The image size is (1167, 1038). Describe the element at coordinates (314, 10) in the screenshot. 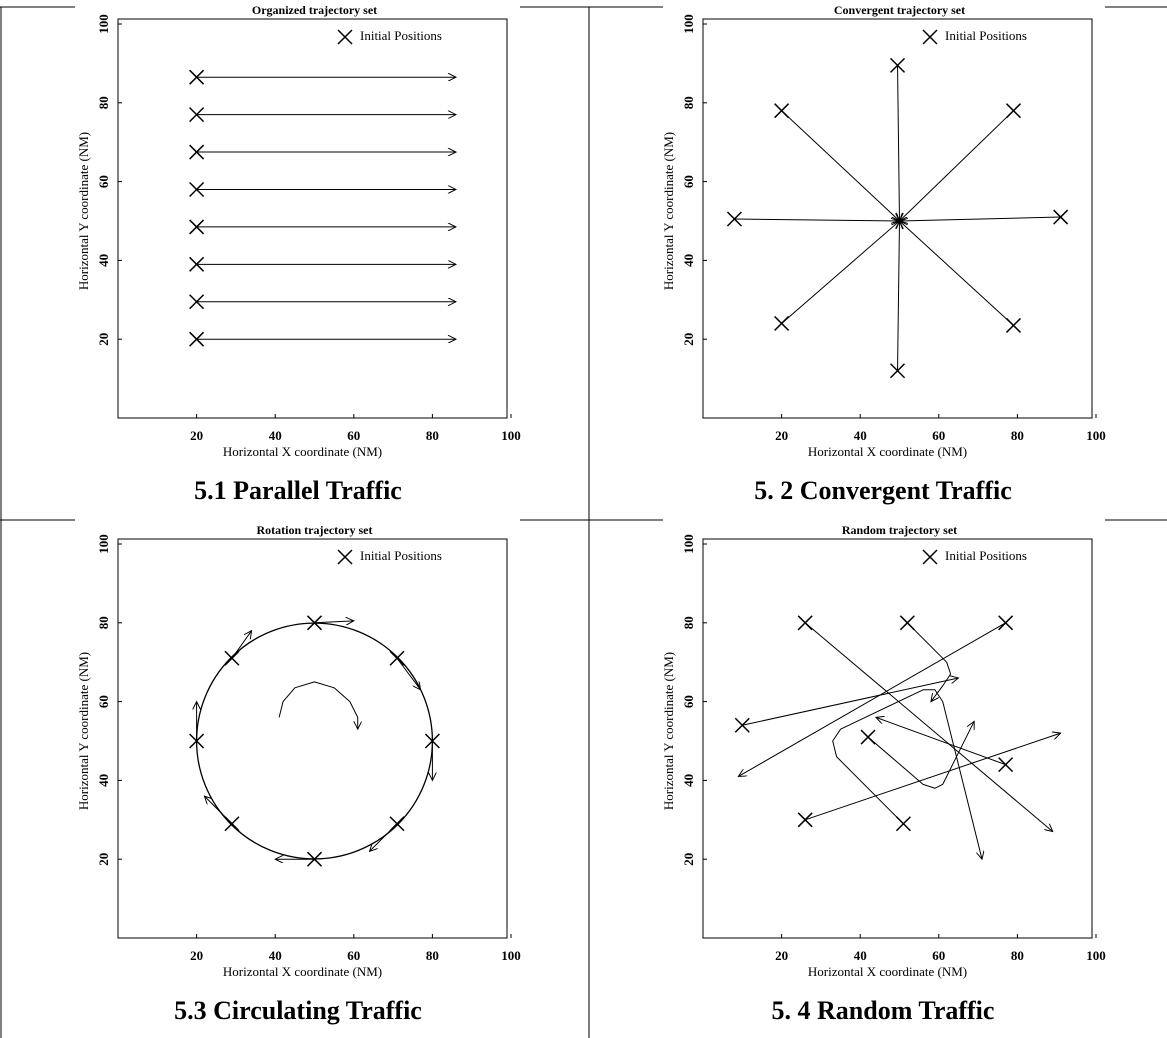

I see `chart-title: Organized trajectory set` at that location.